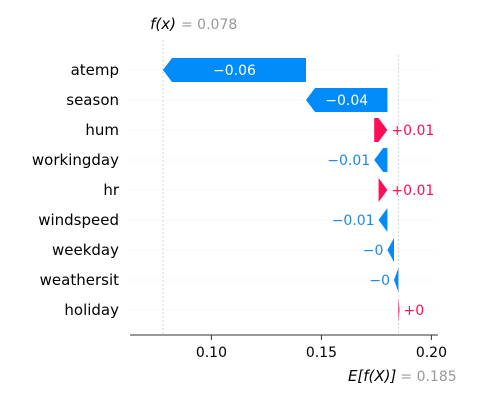  Describe the element at coordinates (373, 251) in the screenshot. I see `value-label-weekday: −0` at that location.